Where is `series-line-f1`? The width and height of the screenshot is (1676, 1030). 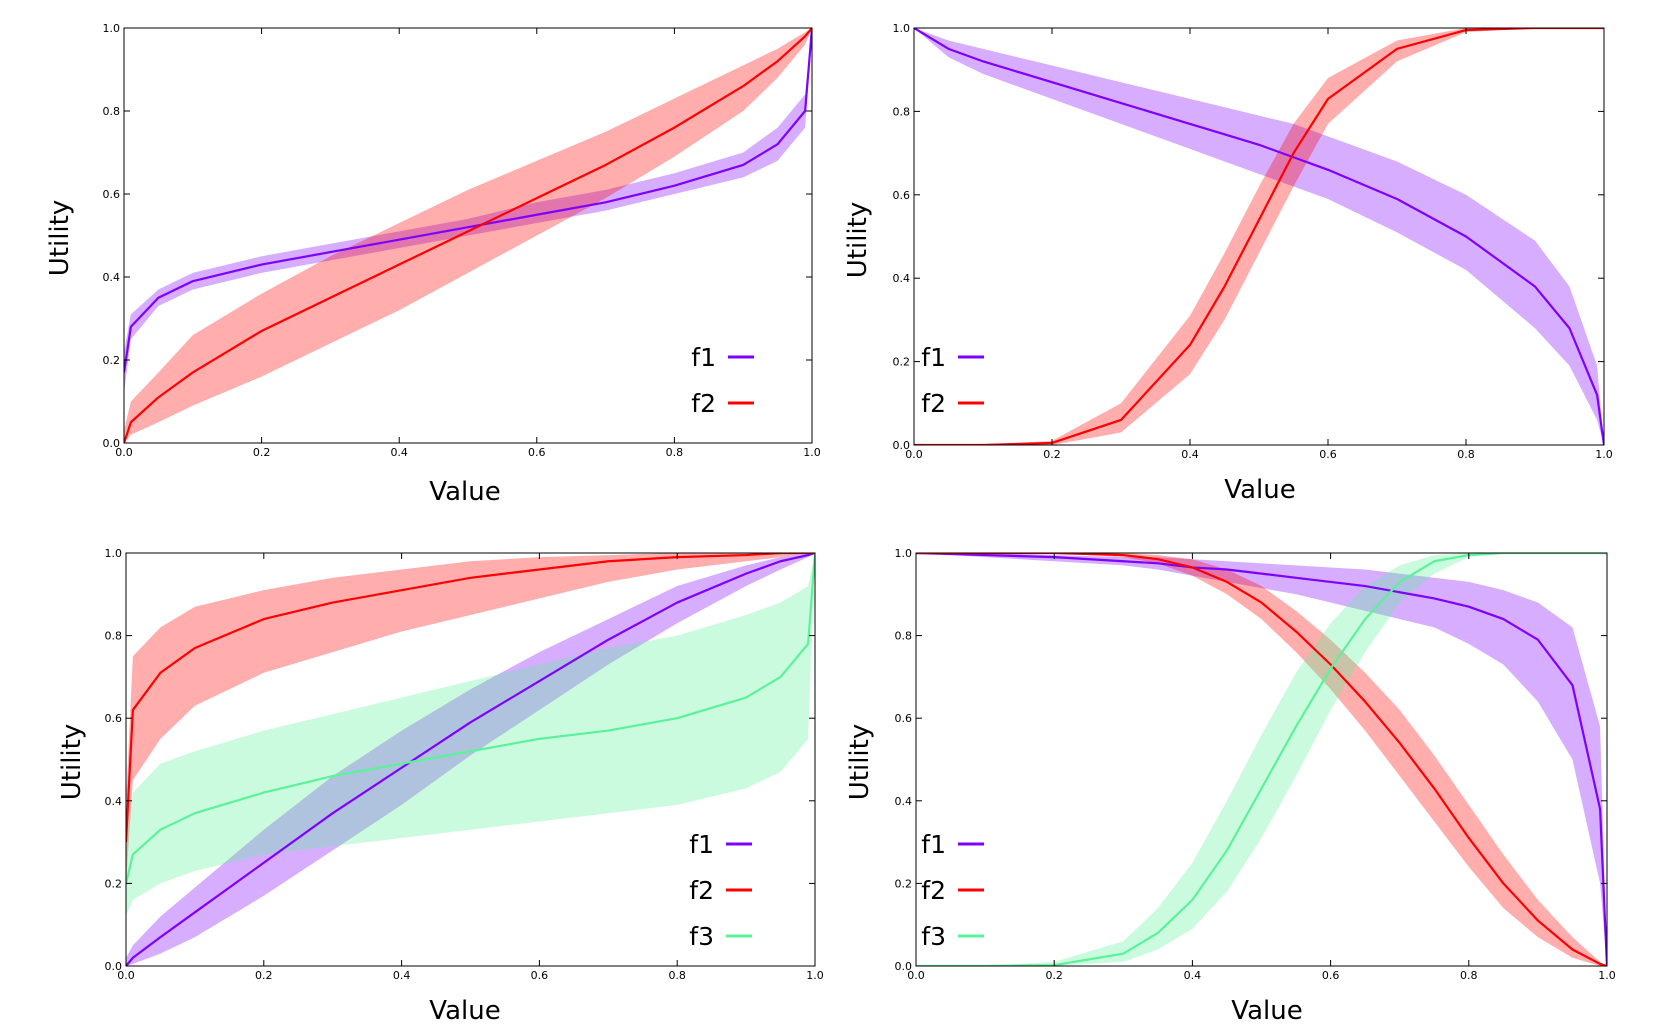
series-line-f1 is located at coordinates (468, 200).